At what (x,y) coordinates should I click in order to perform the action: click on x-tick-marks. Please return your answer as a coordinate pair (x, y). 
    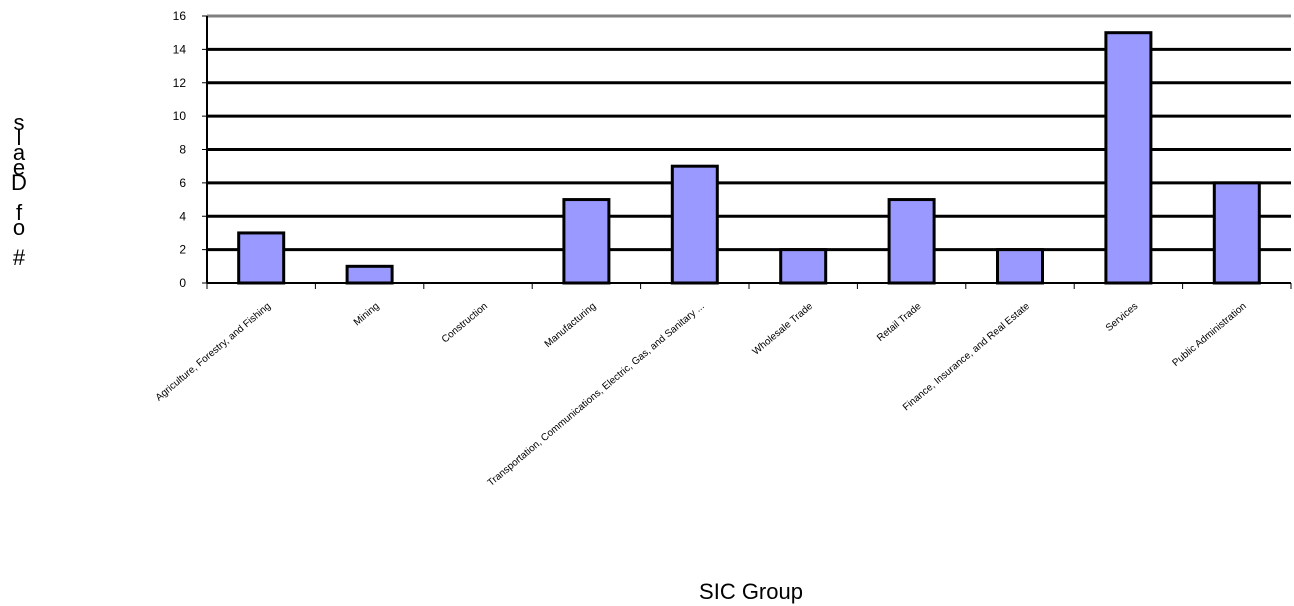
    Looking at the image, I should click on (749, 286).